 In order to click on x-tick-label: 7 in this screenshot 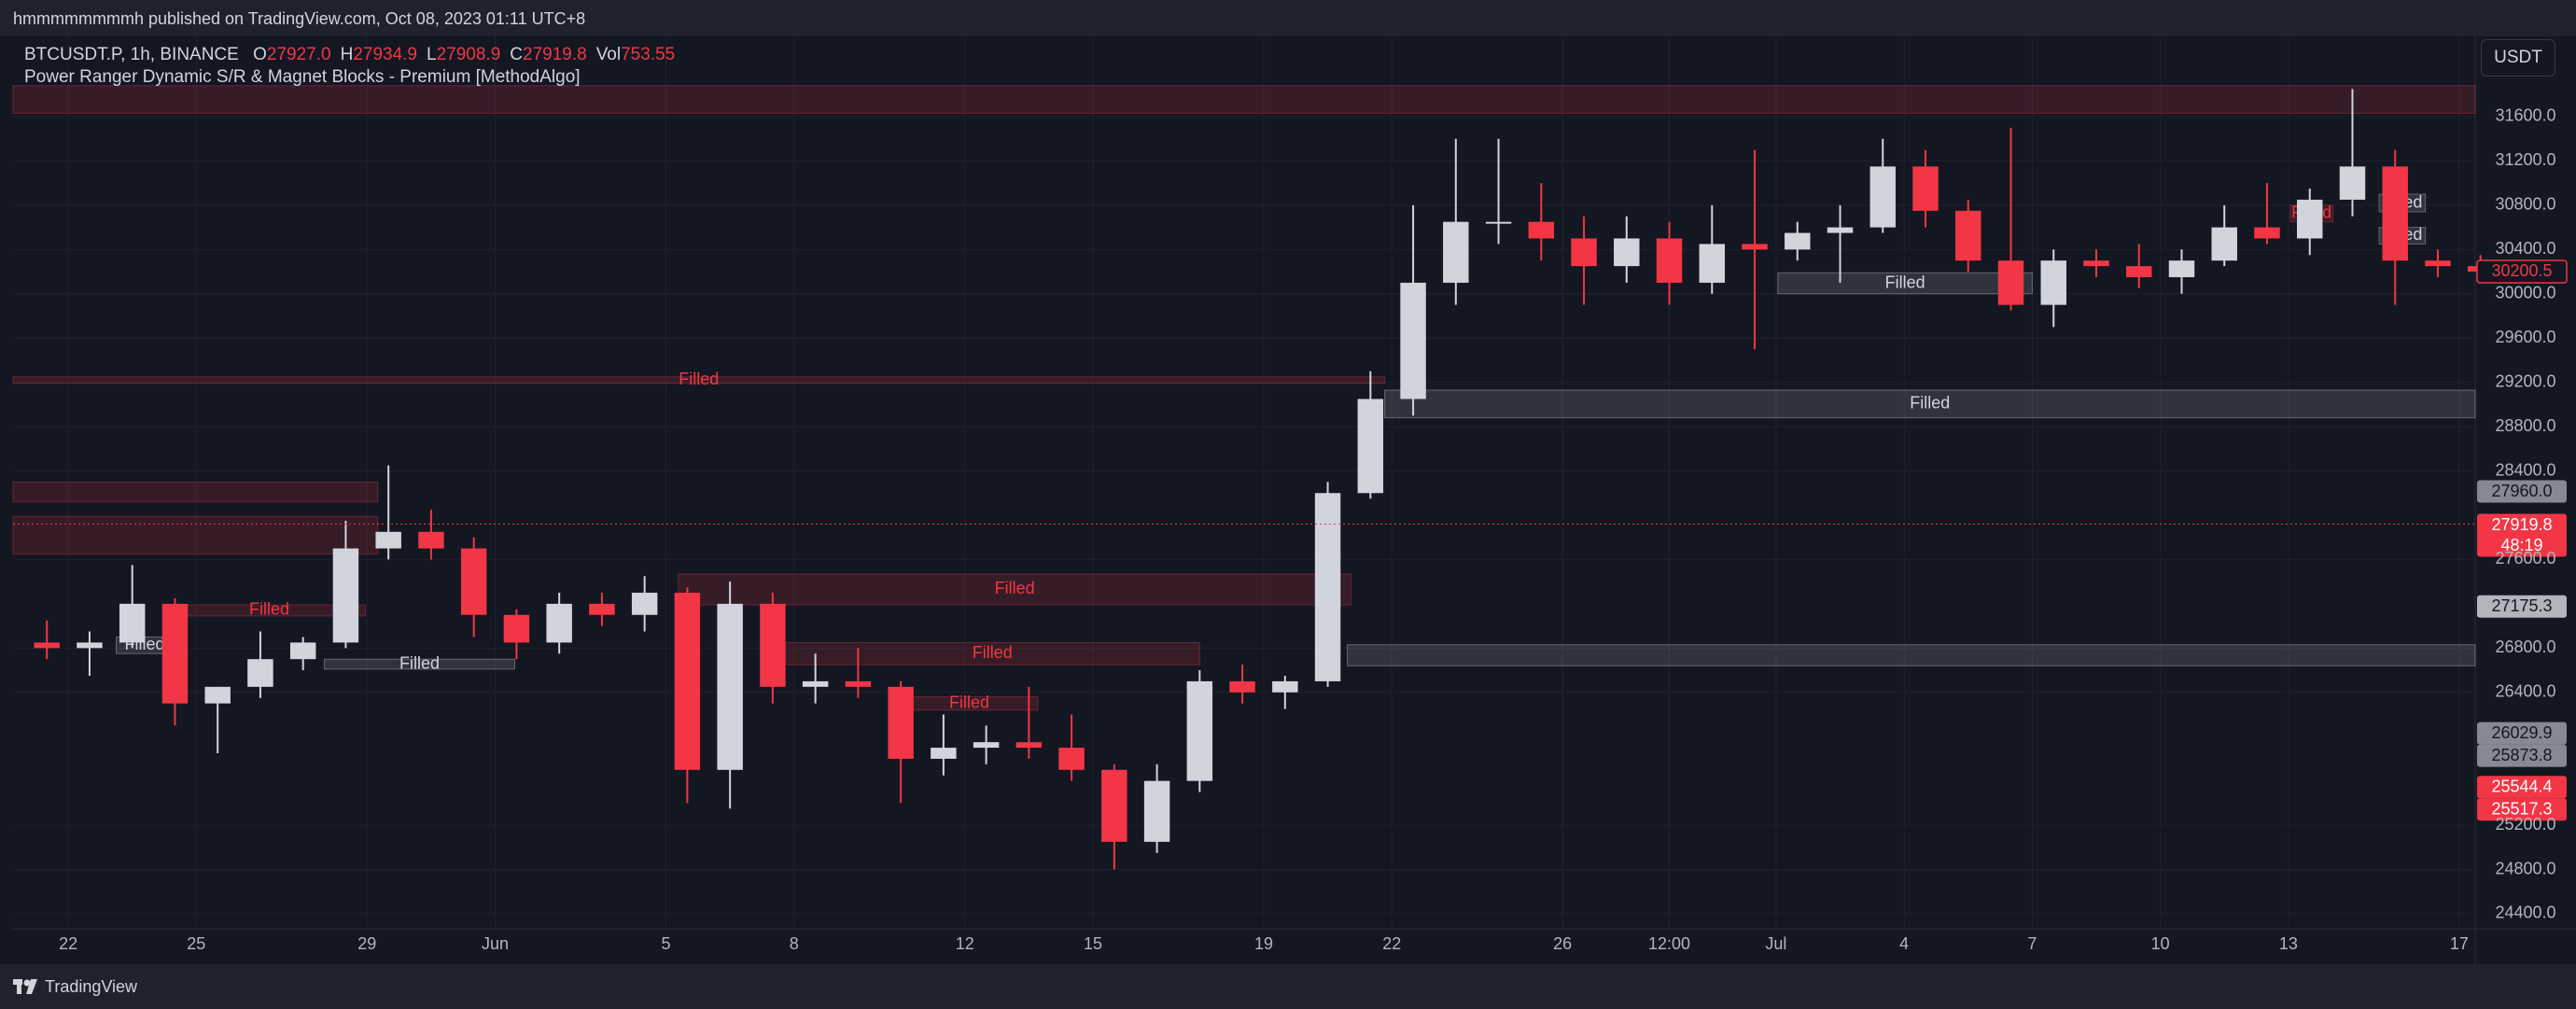, I will do `click(2032, 943)`.